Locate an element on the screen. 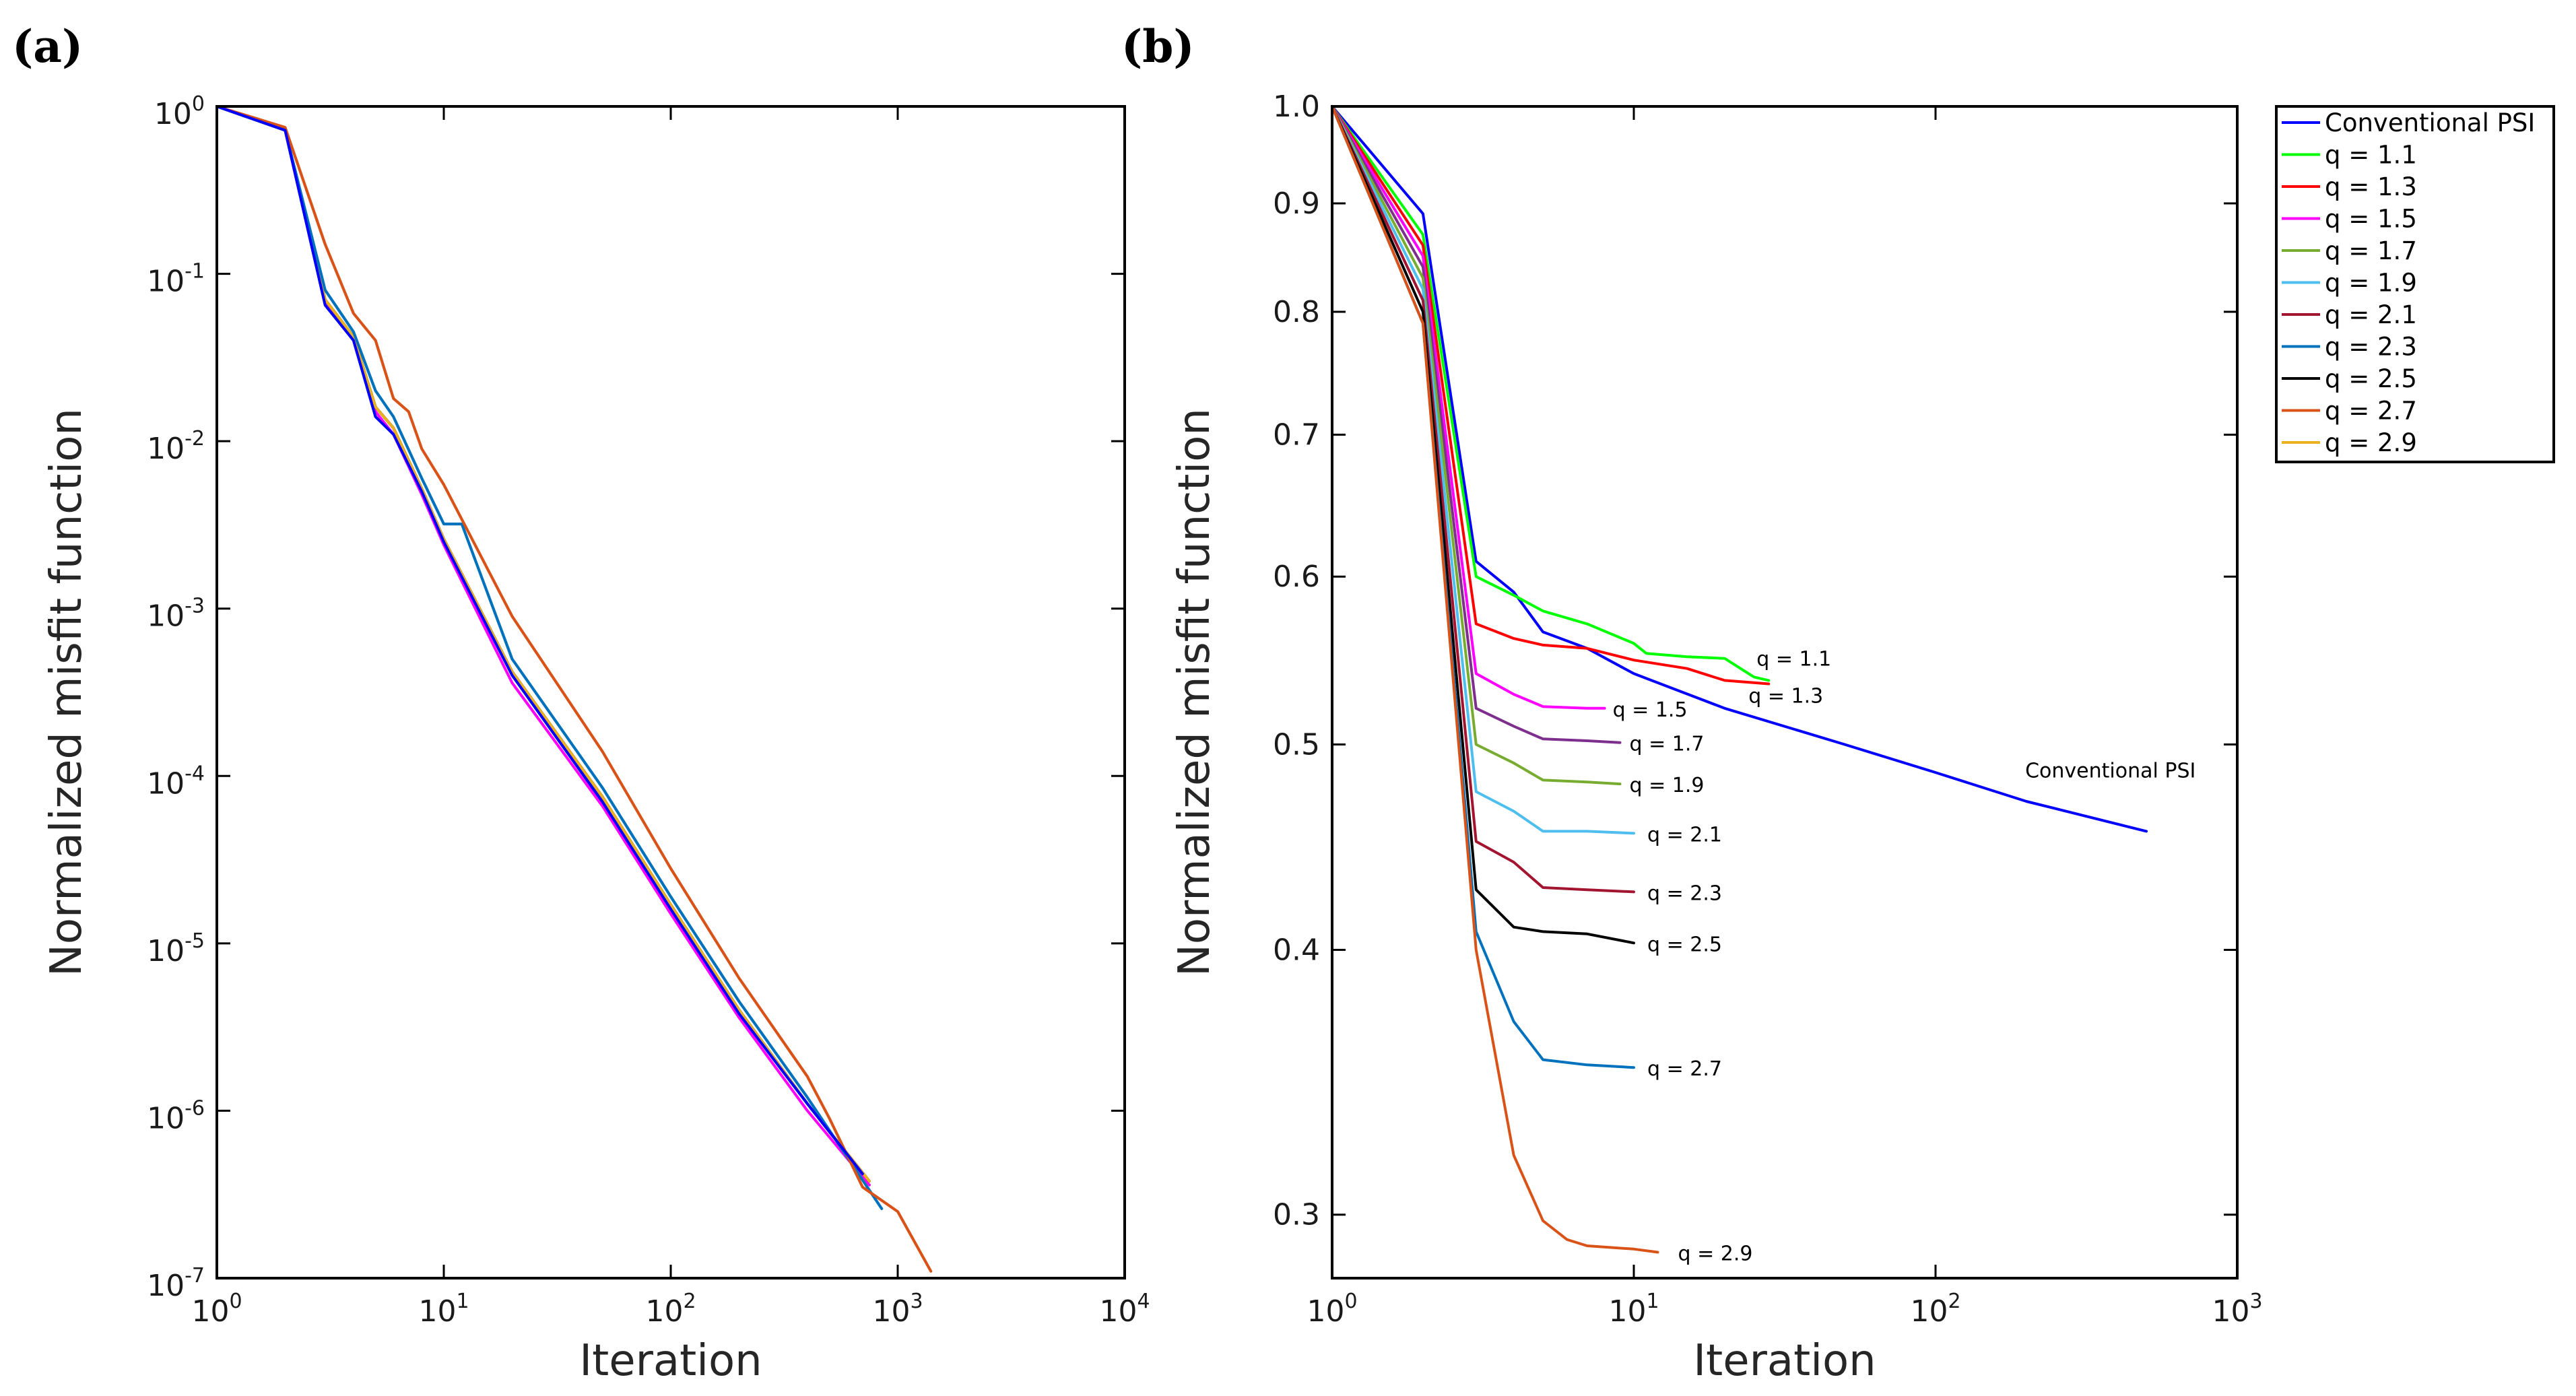 The width and height of the screenshot is (2576, 1396). panel-a-xtick-label: 10⁴ is located at coordinates (1124, 1309).